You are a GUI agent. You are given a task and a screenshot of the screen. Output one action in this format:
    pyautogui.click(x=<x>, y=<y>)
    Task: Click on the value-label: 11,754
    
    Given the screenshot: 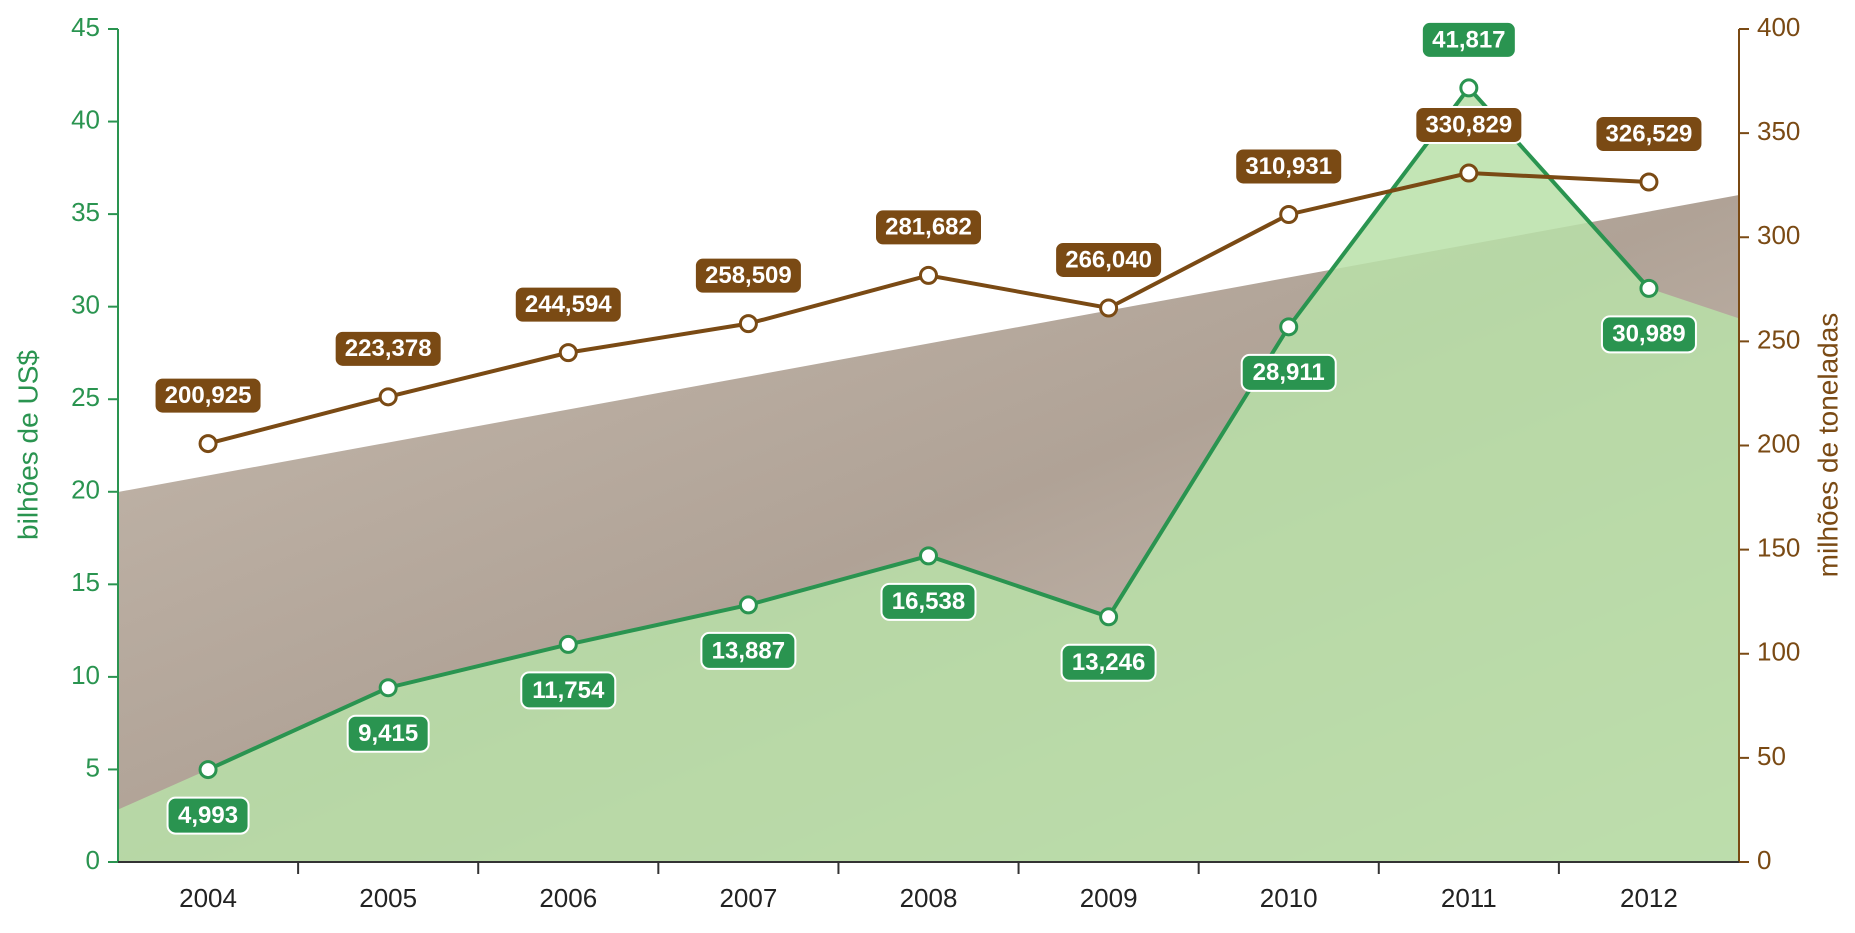 What is the action you would take?
    pyautogui.click(x=568, y=690)
    